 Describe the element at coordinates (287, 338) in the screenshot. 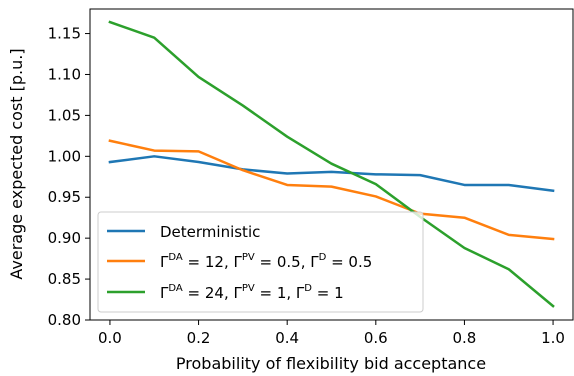

I see `x-tick-label: 0.4` at that location.